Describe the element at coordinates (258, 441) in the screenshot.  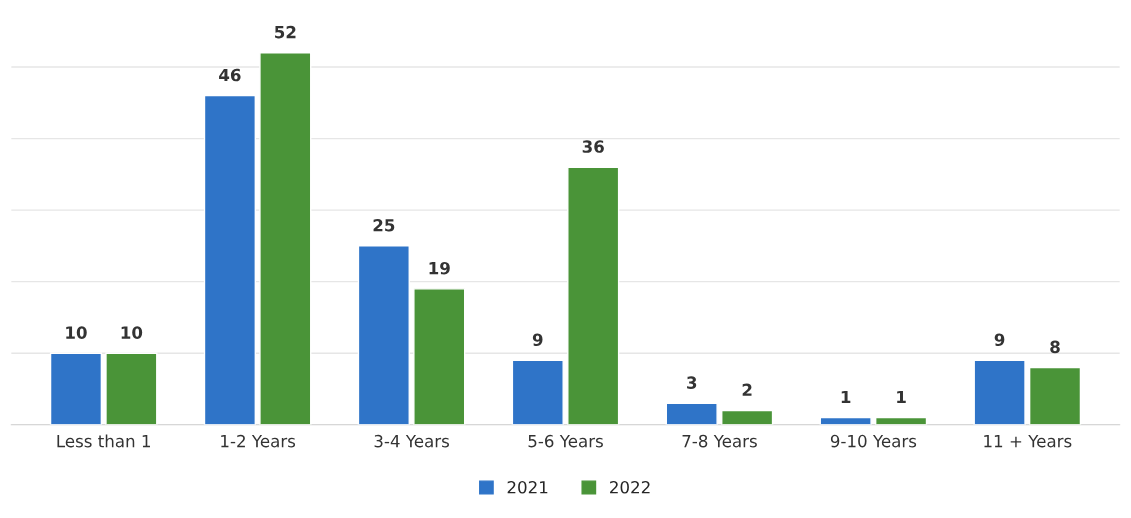
I see `x-tick-label: 1-2 Years` at that location.